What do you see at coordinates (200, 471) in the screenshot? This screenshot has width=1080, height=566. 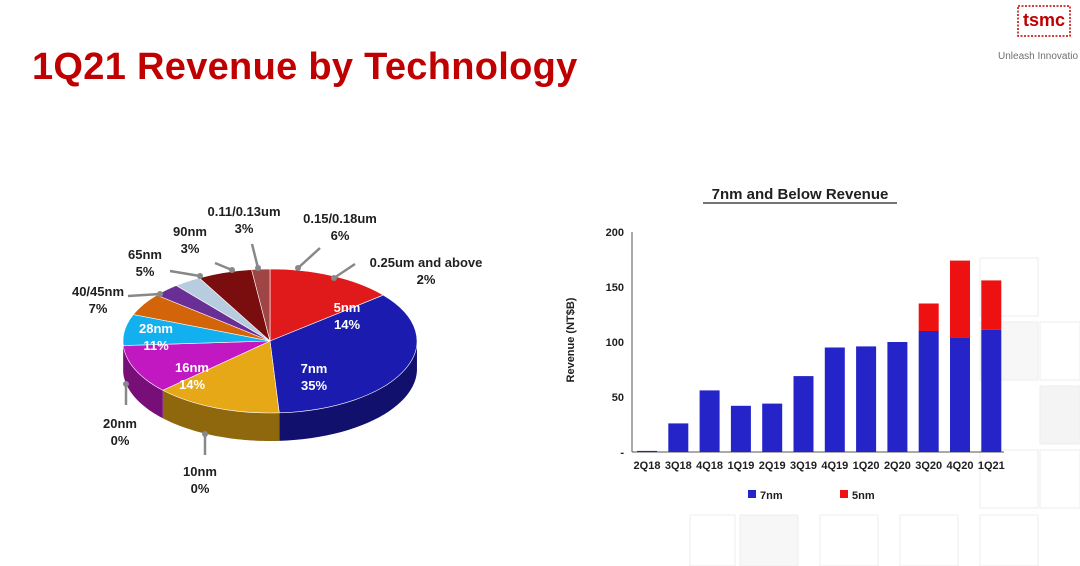 I see `pie-label-10nm: 10nm` at bounding box center [200, 471].